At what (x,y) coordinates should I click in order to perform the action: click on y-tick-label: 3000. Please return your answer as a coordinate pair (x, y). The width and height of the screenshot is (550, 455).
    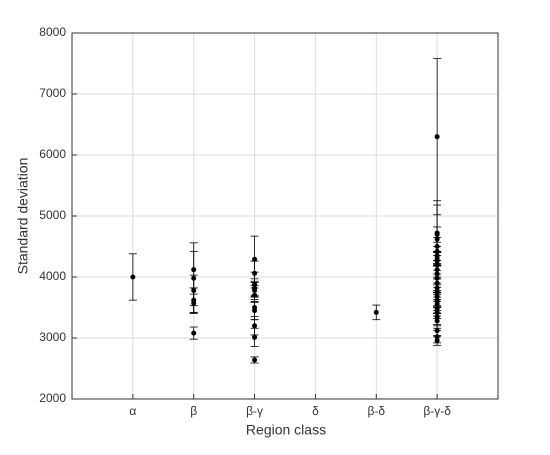
    Looking at the image, I should click on (52, 337).